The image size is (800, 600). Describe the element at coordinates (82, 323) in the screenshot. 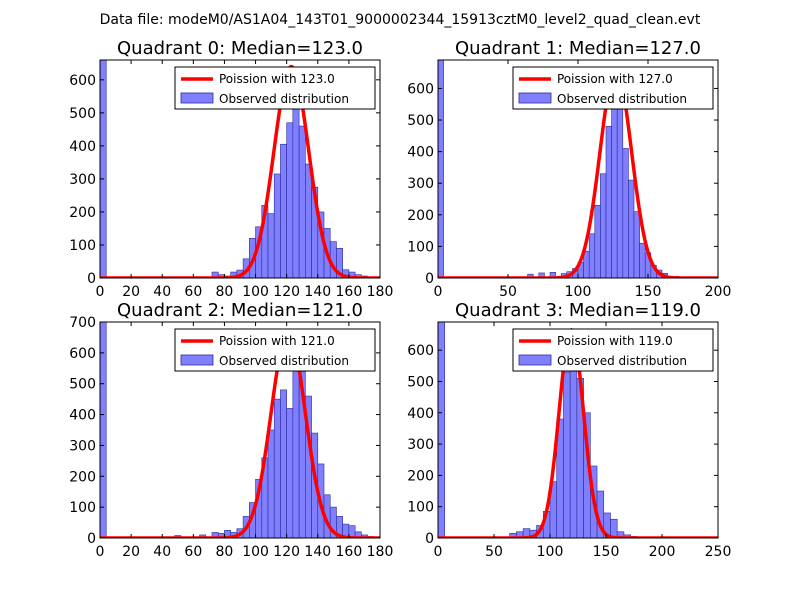

I see `quadrant-2-ytick-label: 700` at that location.